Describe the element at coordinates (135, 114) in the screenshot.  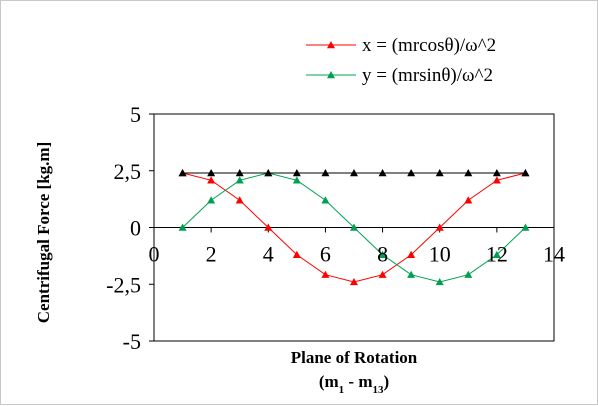
I see `y-tick-label: 5` at that location.